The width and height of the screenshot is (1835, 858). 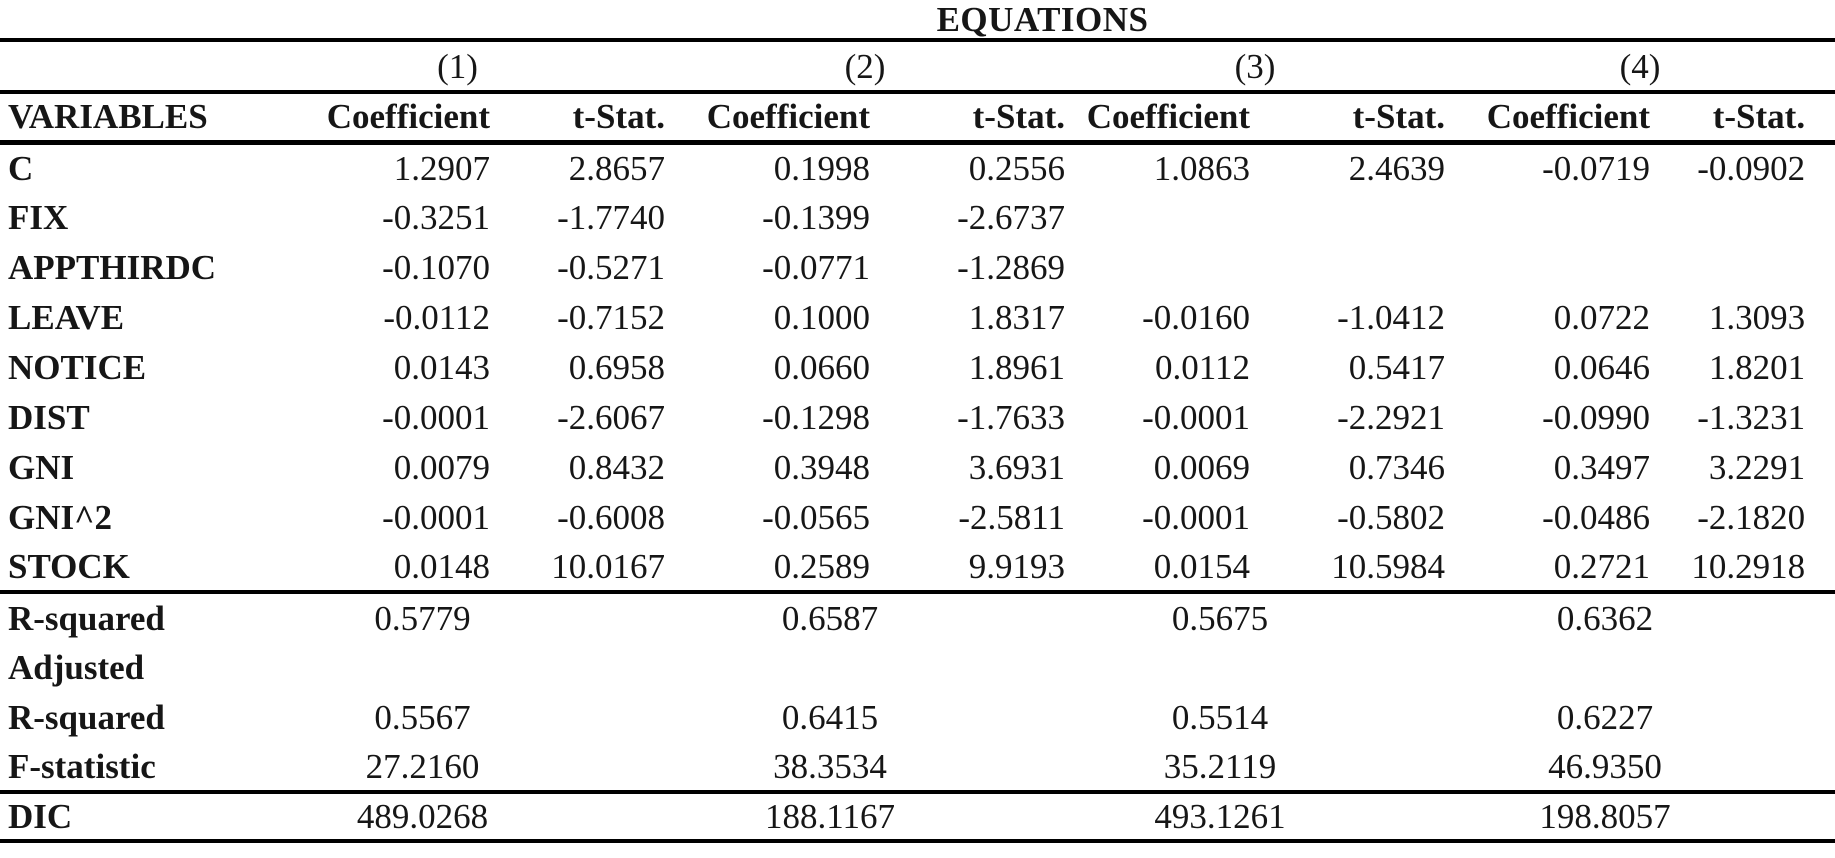 What do you see at coordinates (917, 768) in the screenshot?
I see `summary-row: F-statistic 27.2160 38.3534 35.2119 46.9350` at bounding box center [917, 768].